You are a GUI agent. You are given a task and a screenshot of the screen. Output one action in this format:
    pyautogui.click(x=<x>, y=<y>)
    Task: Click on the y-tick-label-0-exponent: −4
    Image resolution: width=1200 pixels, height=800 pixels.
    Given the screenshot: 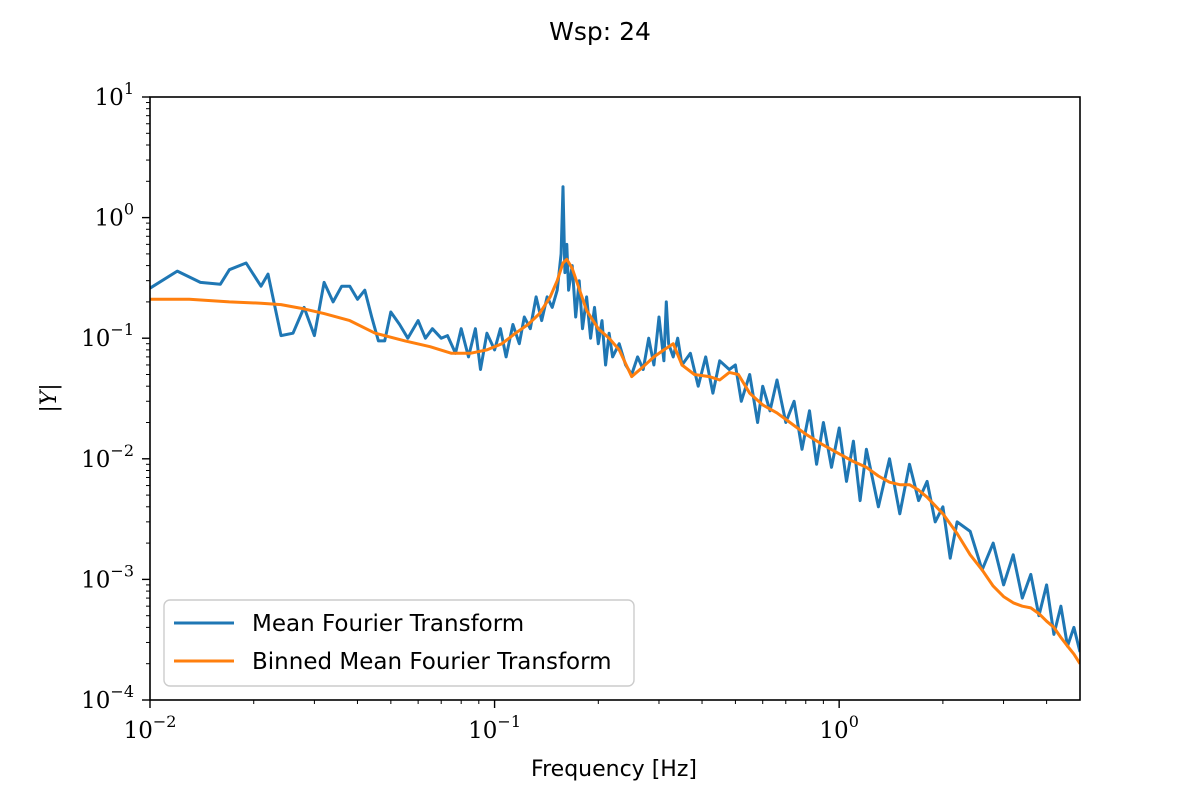 What is the action you would take?
    pyautogui.click(x=122, y=691)
    